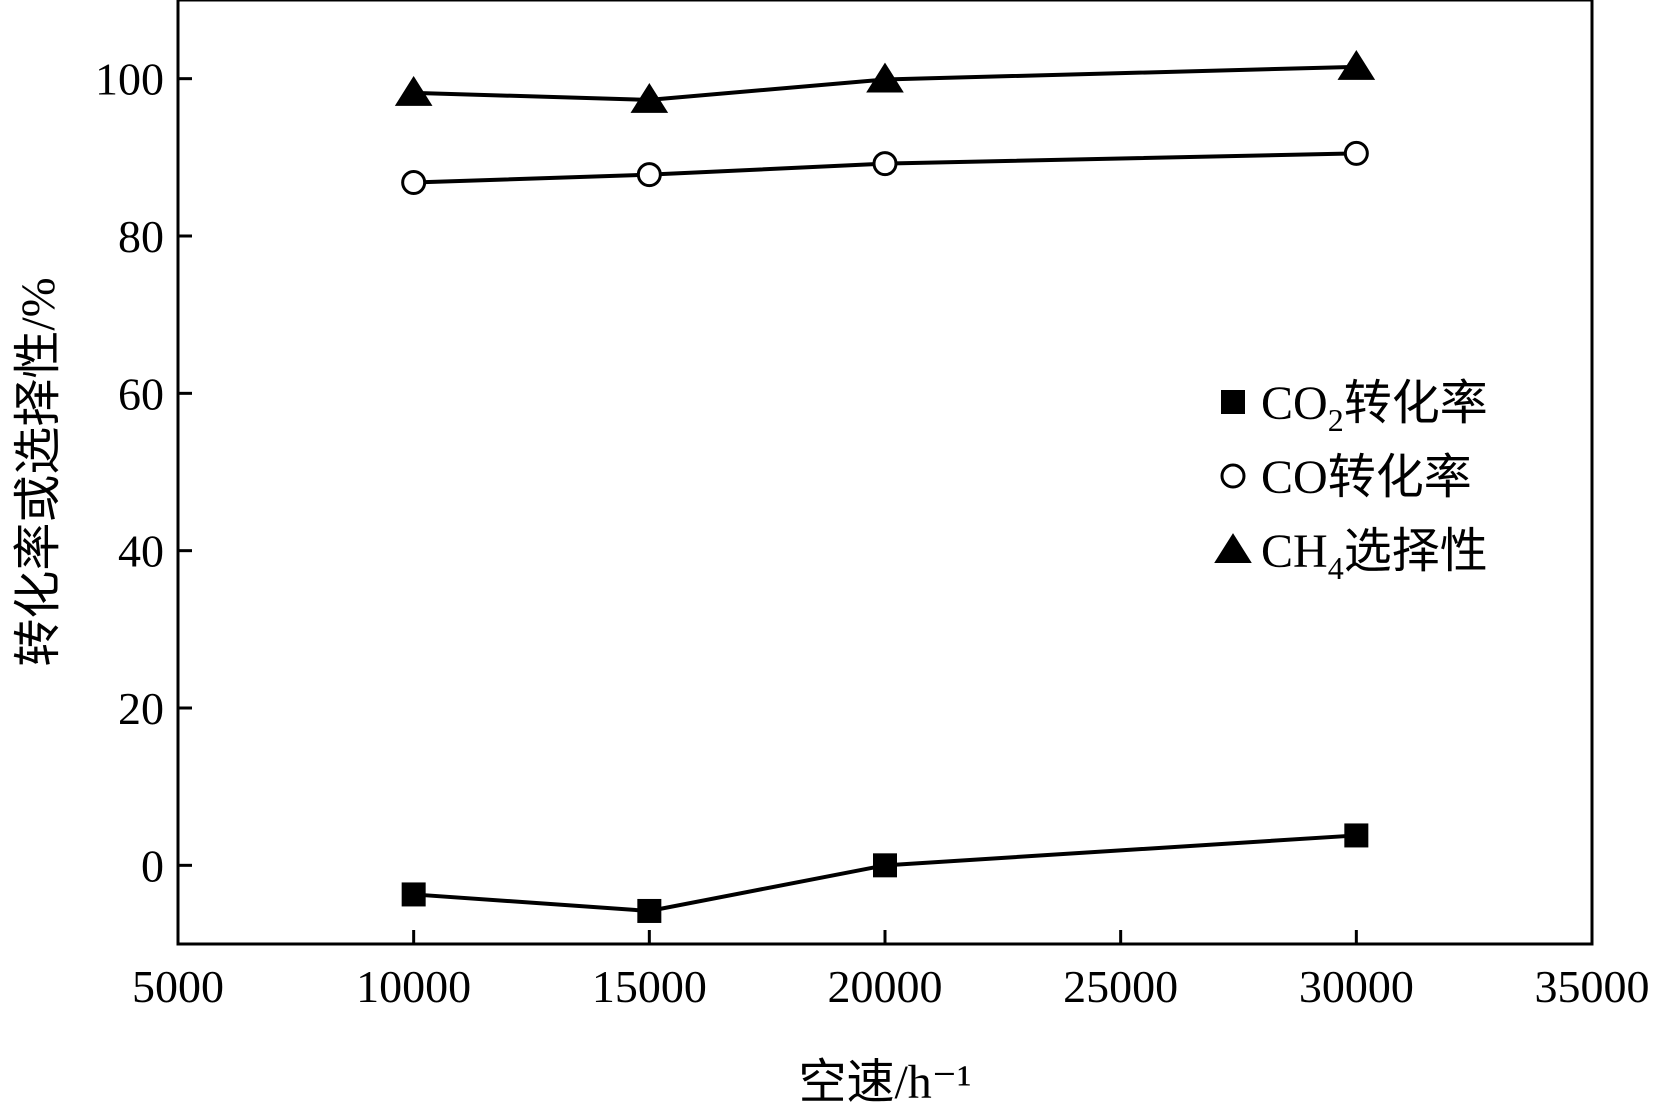 This screenshot has width=1665, height=1118. I want to click on legend-marker-triangle, so click(1233, 548).